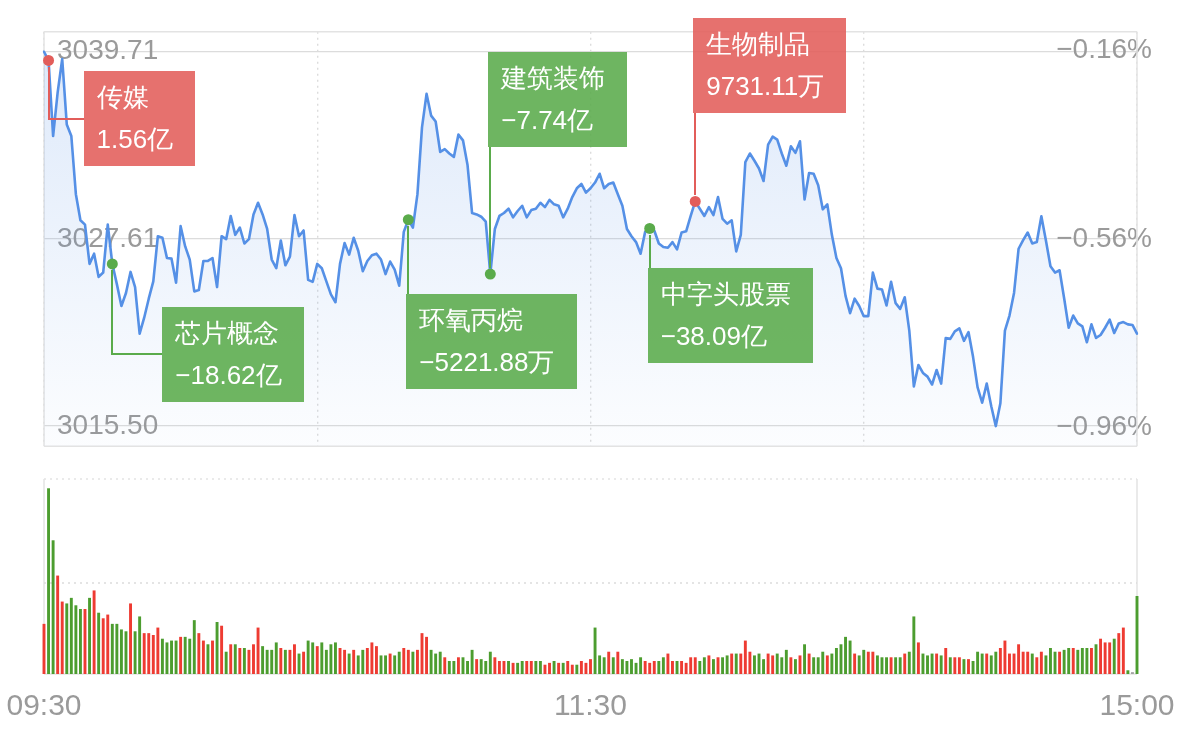 This screenshot has height=756, width=1179. I want to click on x-tick-label: 09:30, so click(44, 705).